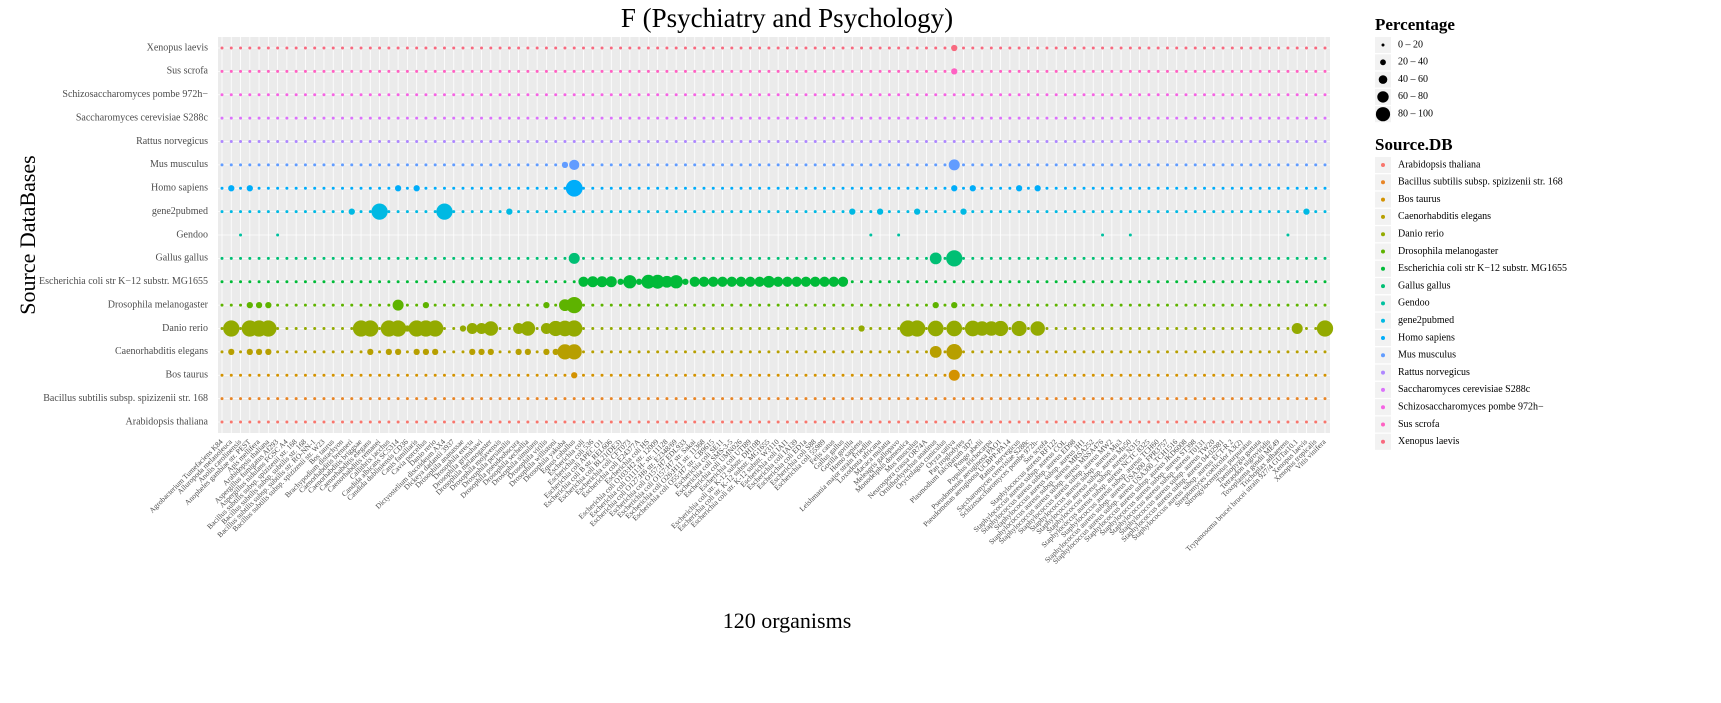 Image resolution: width=1721 pixels, height=703 pixels. I want to click on legend-color-symbol, so click(1383, 216).